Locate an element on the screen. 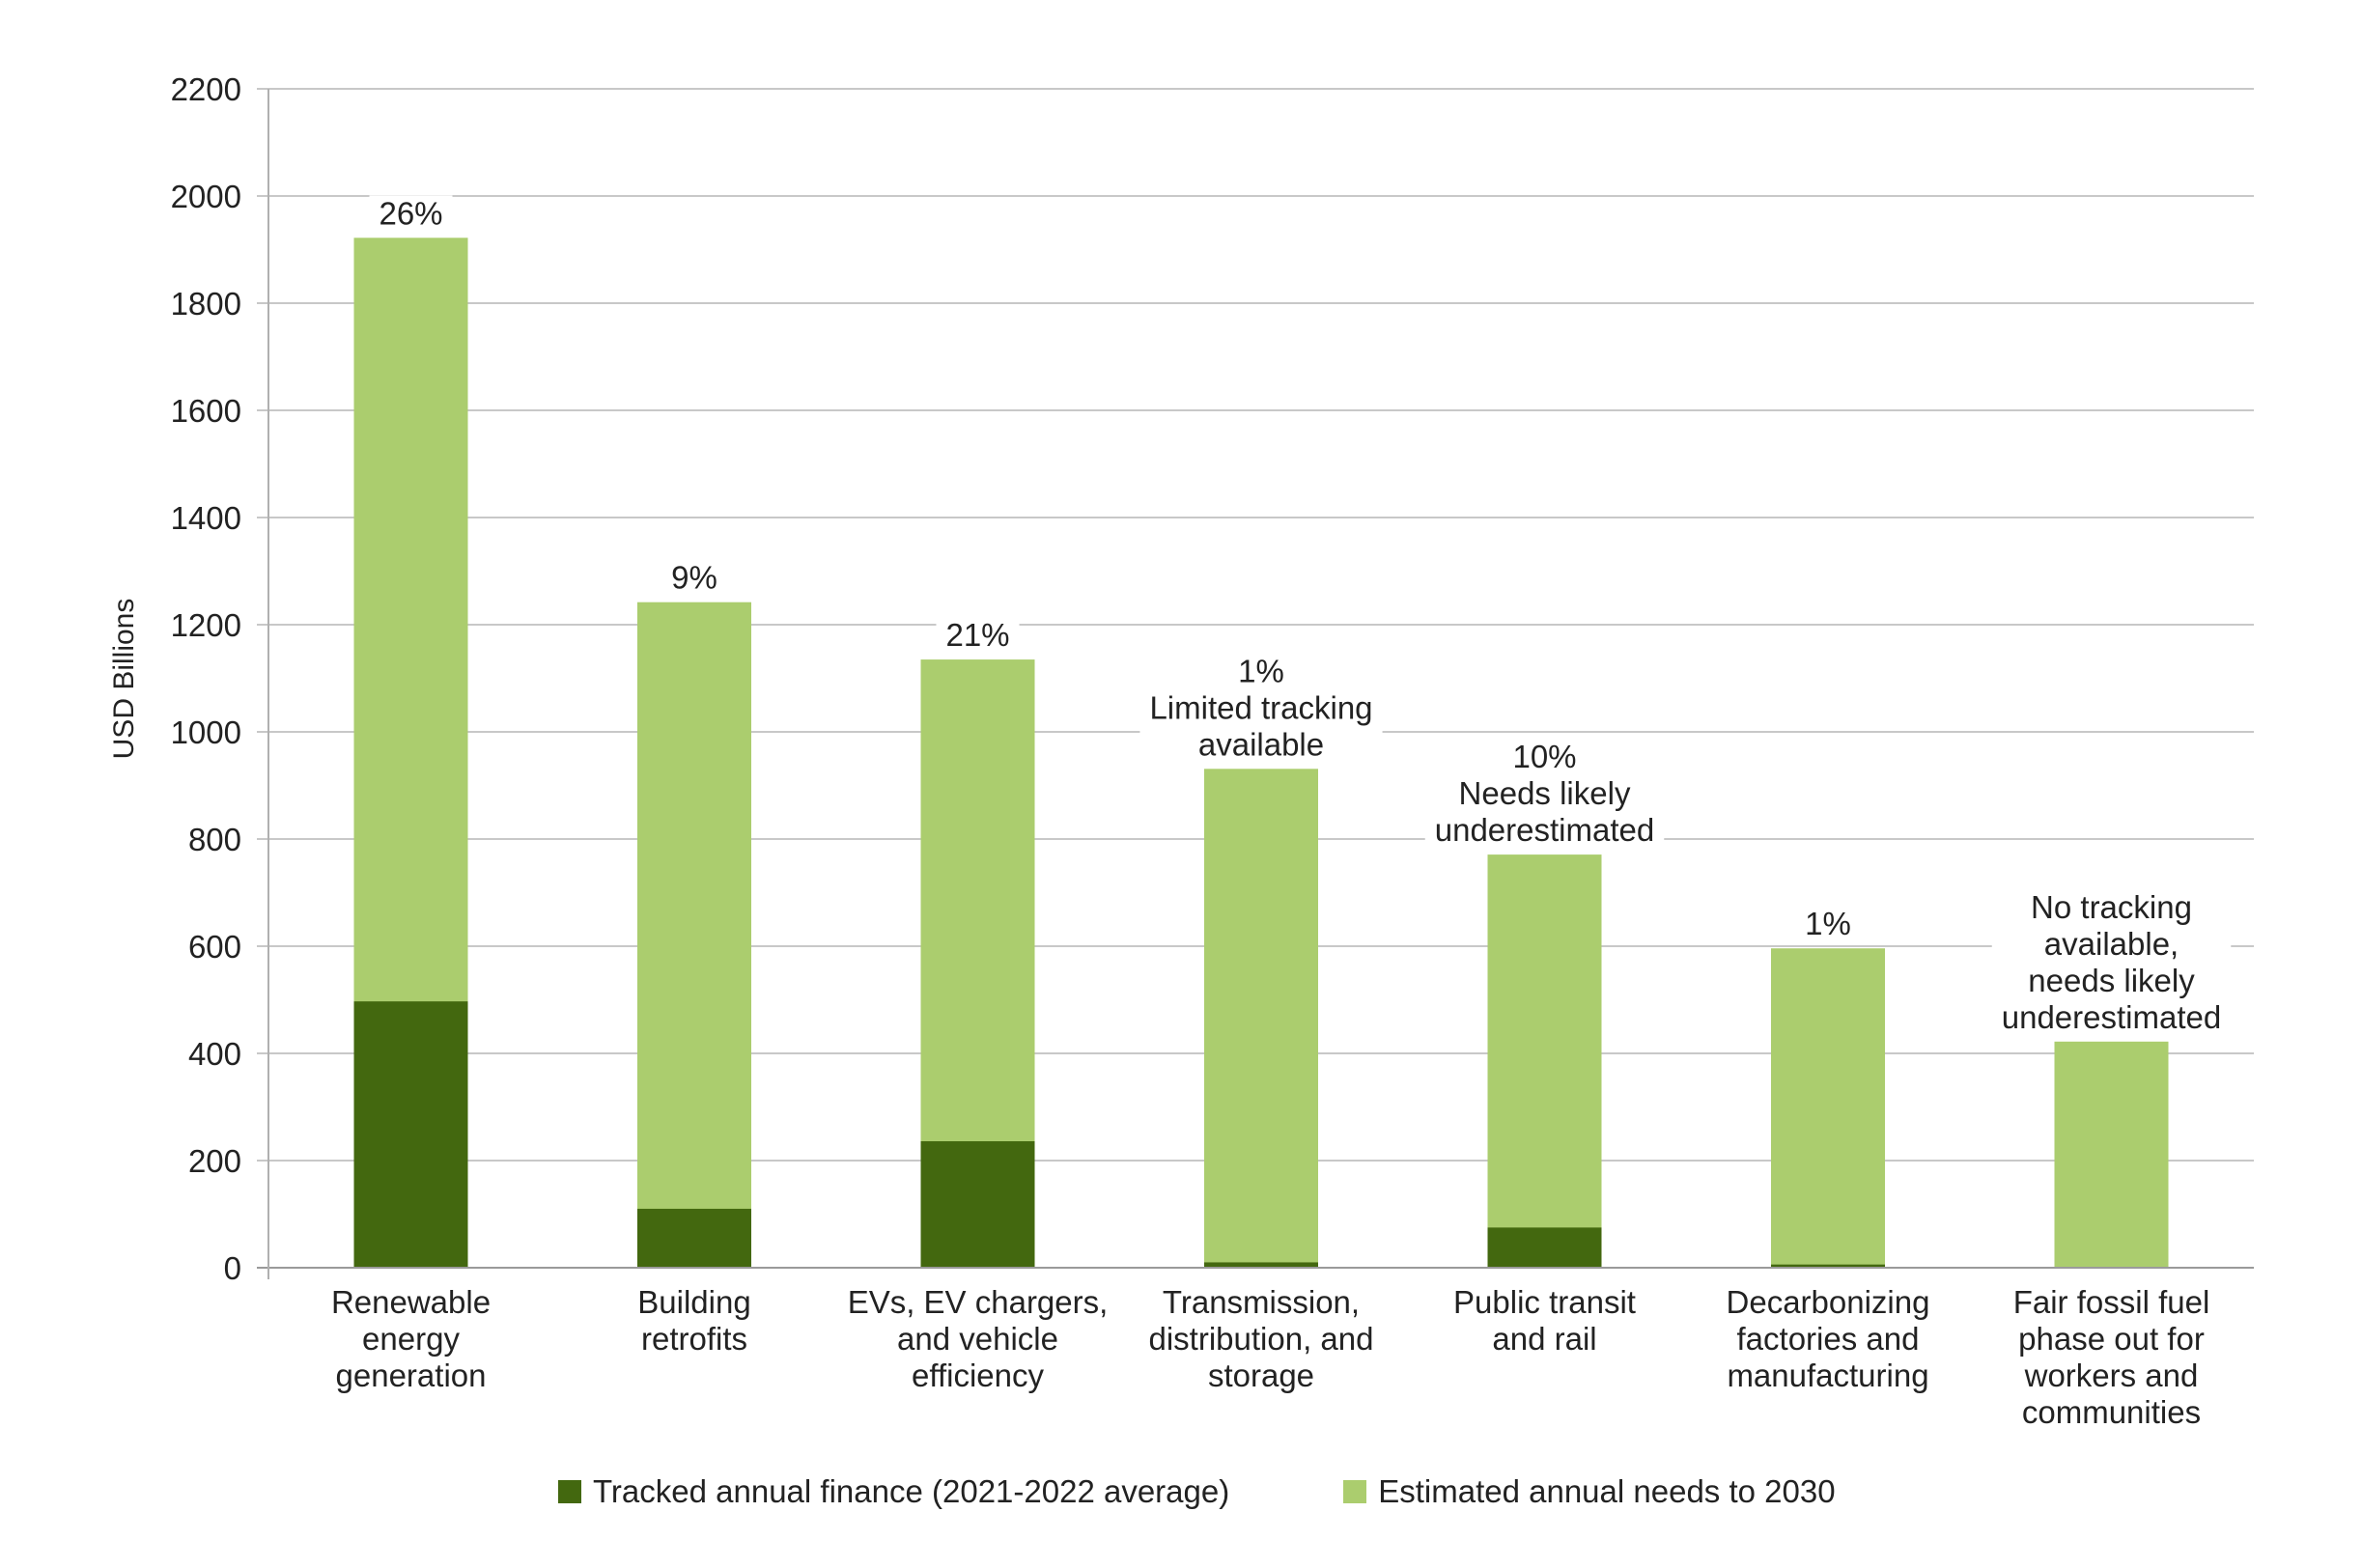 Image resolution: width=2362 pixels, height=1568 pixels. y-tick-label: 800 is located at coordinates (214, 840).